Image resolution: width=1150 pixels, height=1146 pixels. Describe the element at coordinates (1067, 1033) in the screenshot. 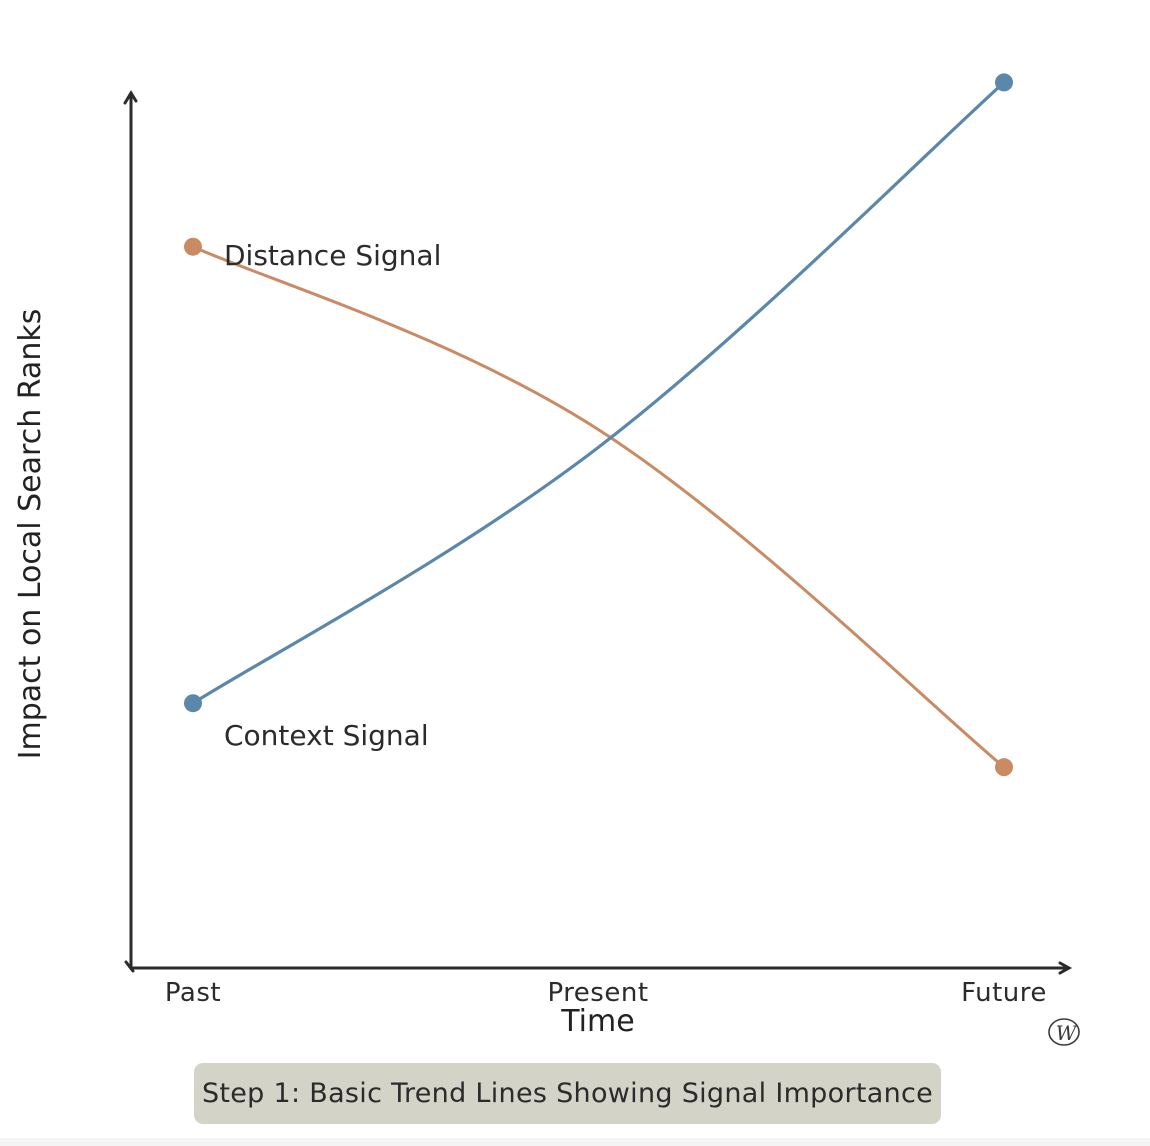

I see `signature-letter: W` at that location.